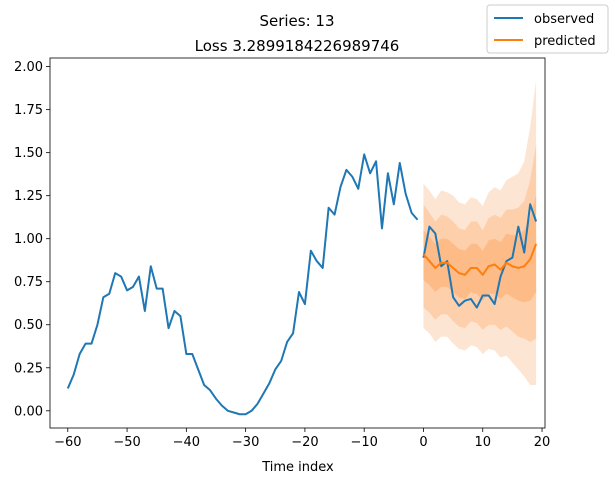 This screenshot has width=613, height=483. Describe the element at coordinates (126, 442) in the screenshot. I see `x-tick-label: −50` at that location.